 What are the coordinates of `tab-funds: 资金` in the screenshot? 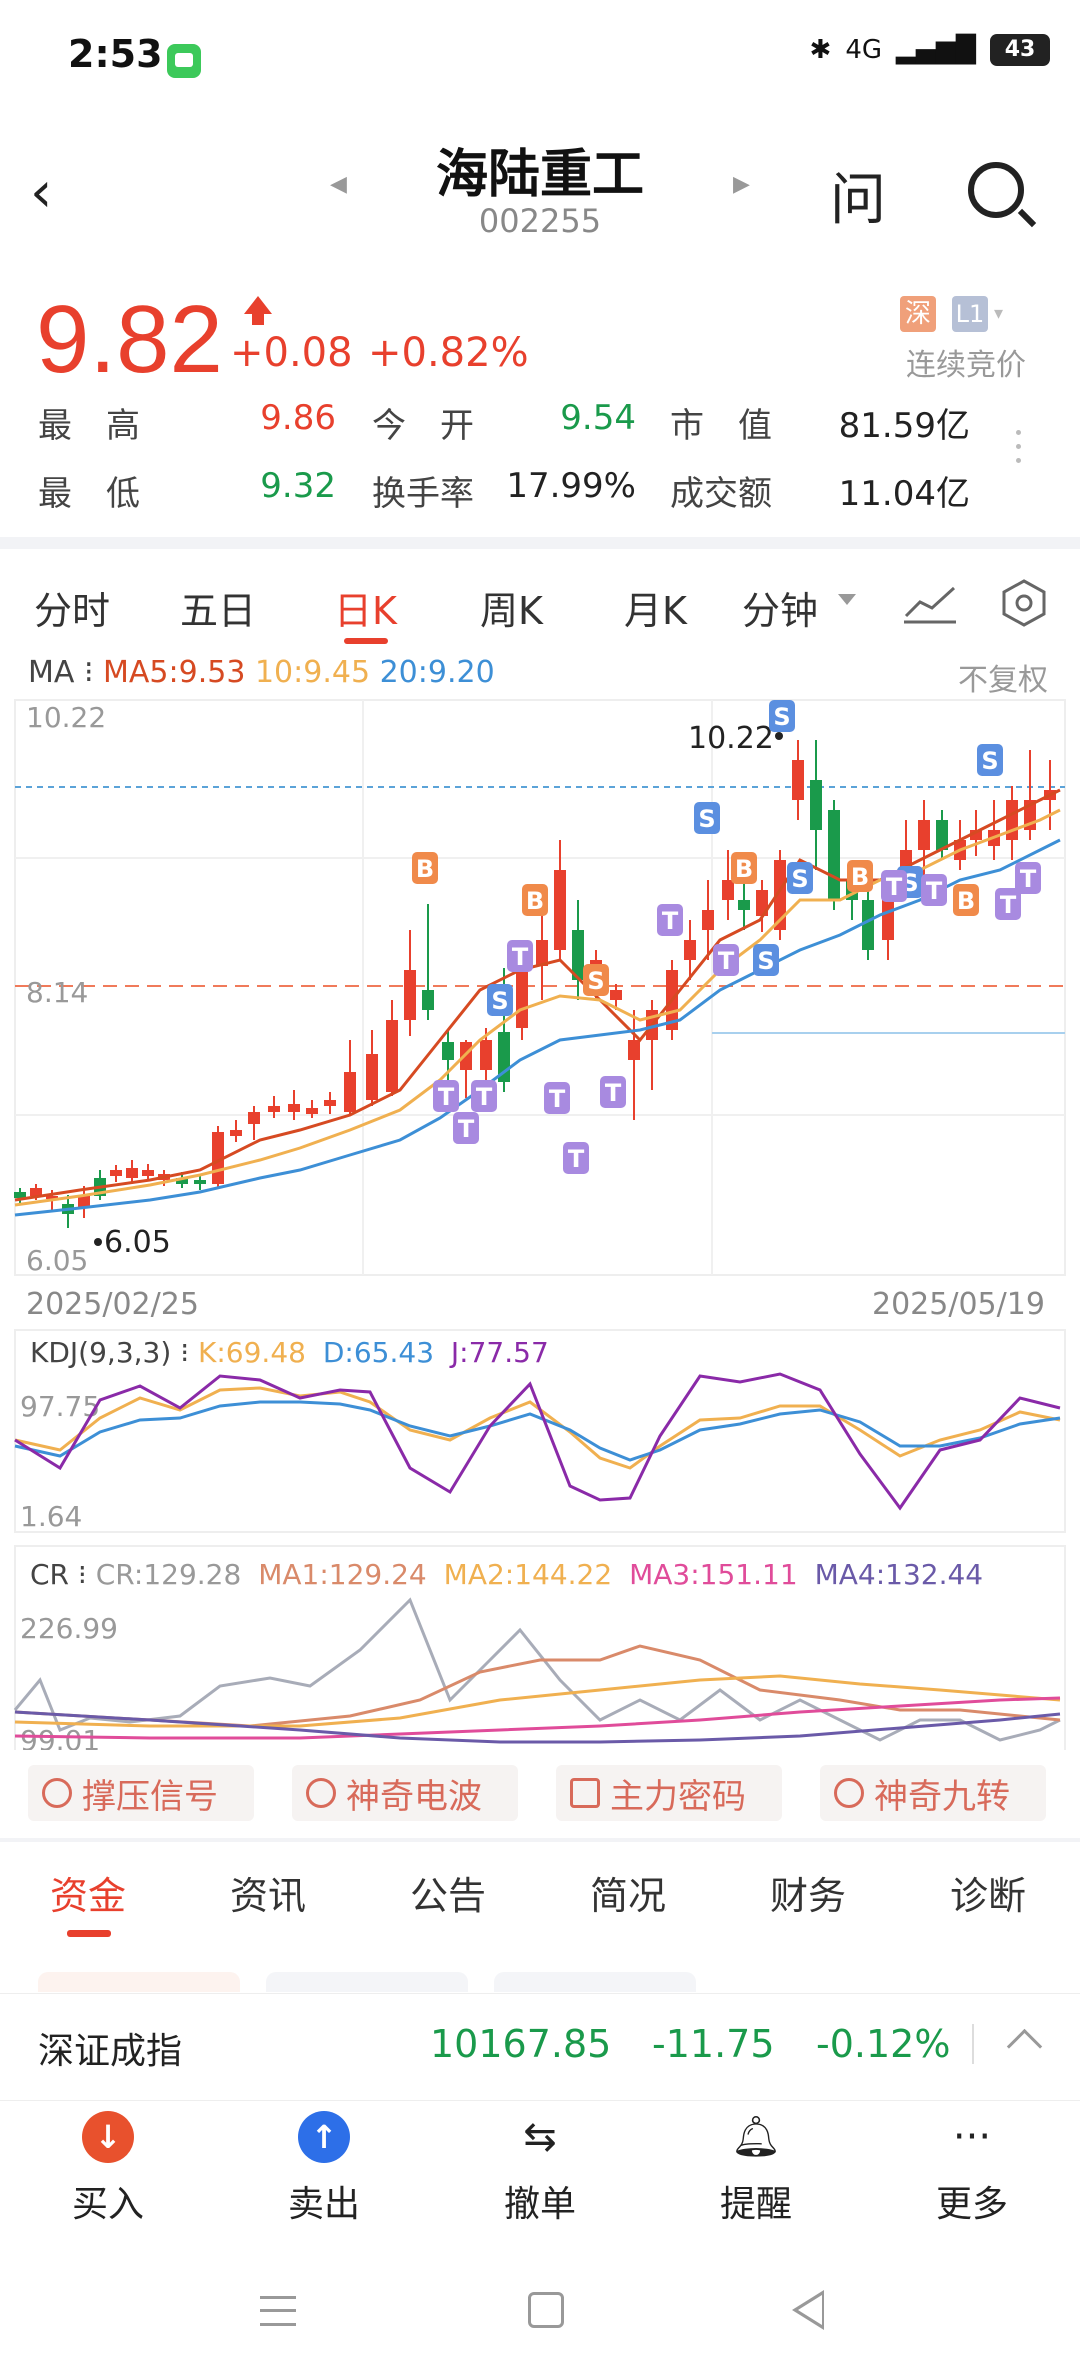 It's located at (88, 1896).